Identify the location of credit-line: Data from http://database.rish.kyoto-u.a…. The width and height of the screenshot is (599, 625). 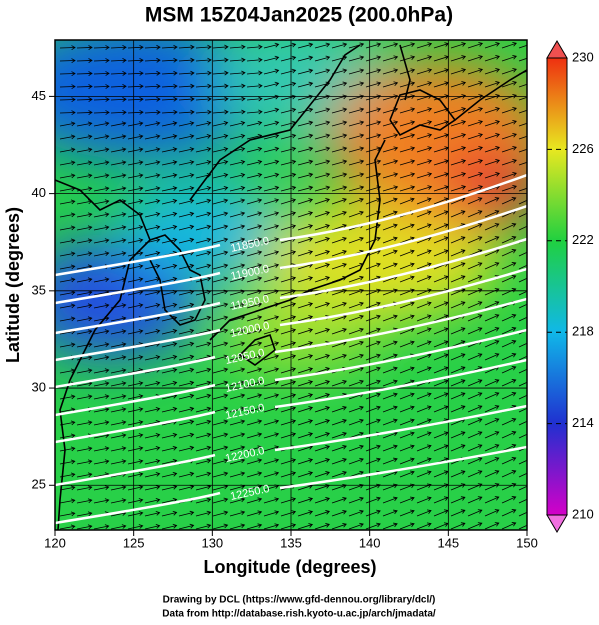
(299, 614).